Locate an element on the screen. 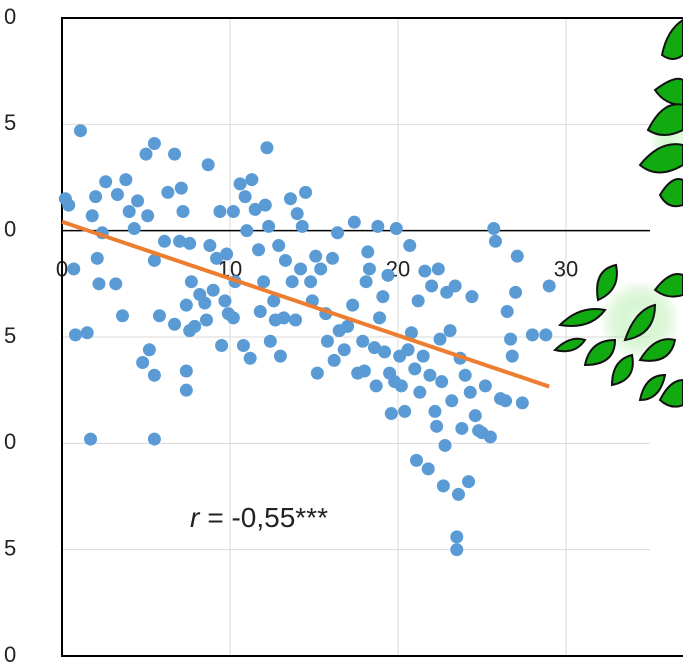  leaf-decoration is located at coordinates (618, 213).